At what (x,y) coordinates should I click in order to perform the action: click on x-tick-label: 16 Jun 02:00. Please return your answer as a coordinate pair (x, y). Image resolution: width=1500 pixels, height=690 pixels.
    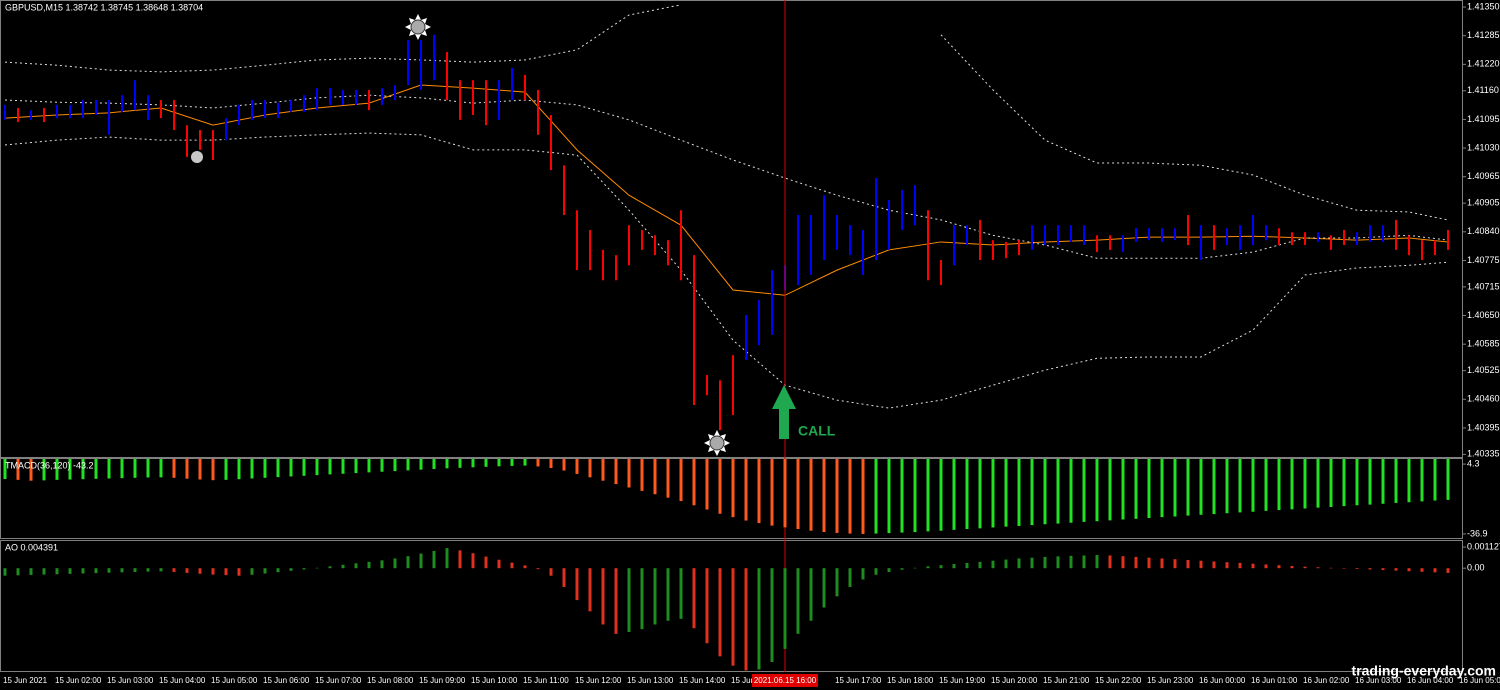
    Looking at the image, I should click on (1326, 680).